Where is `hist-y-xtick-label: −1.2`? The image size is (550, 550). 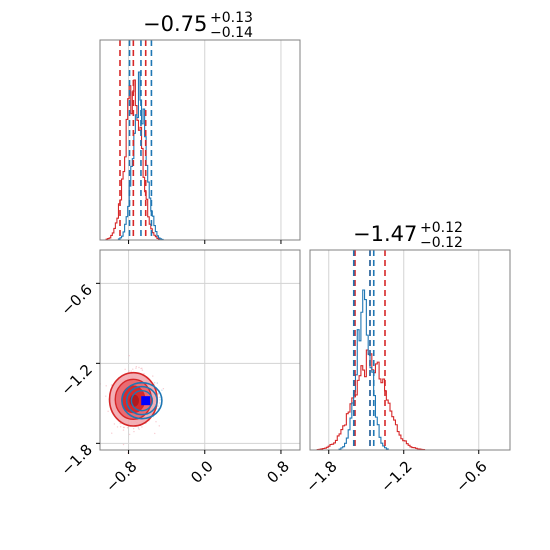
hist-y-xtick-label: −1.2 is located at coordinates (396, 476).